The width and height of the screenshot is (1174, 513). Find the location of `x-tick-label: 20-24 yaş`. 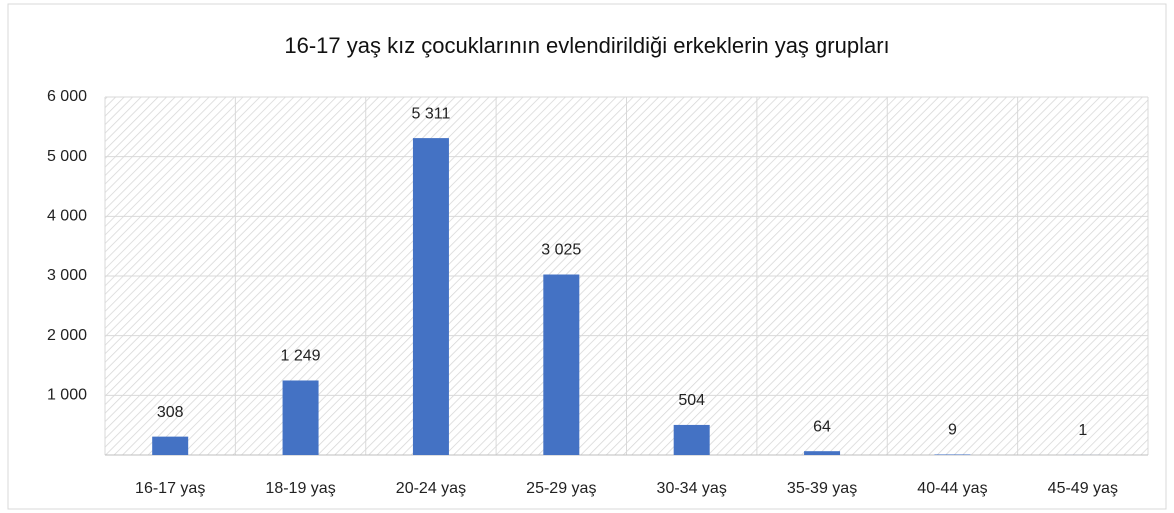

x-tick-label: 20-24 yaş is located at coordinates (431, 488).